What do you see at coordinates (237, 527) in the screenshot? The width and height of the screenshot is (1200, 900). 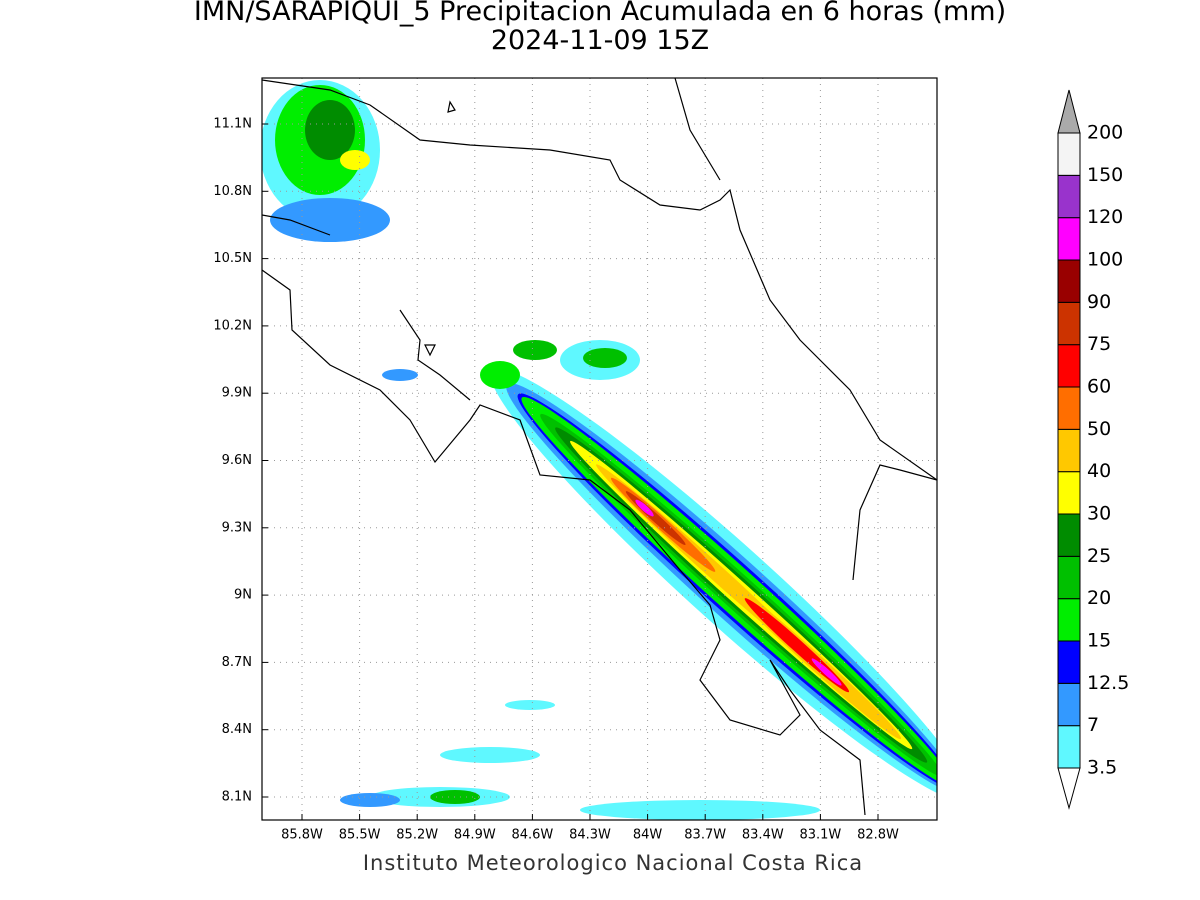 I see `lat-label: 9.3N` at bounding box center [237, 527].